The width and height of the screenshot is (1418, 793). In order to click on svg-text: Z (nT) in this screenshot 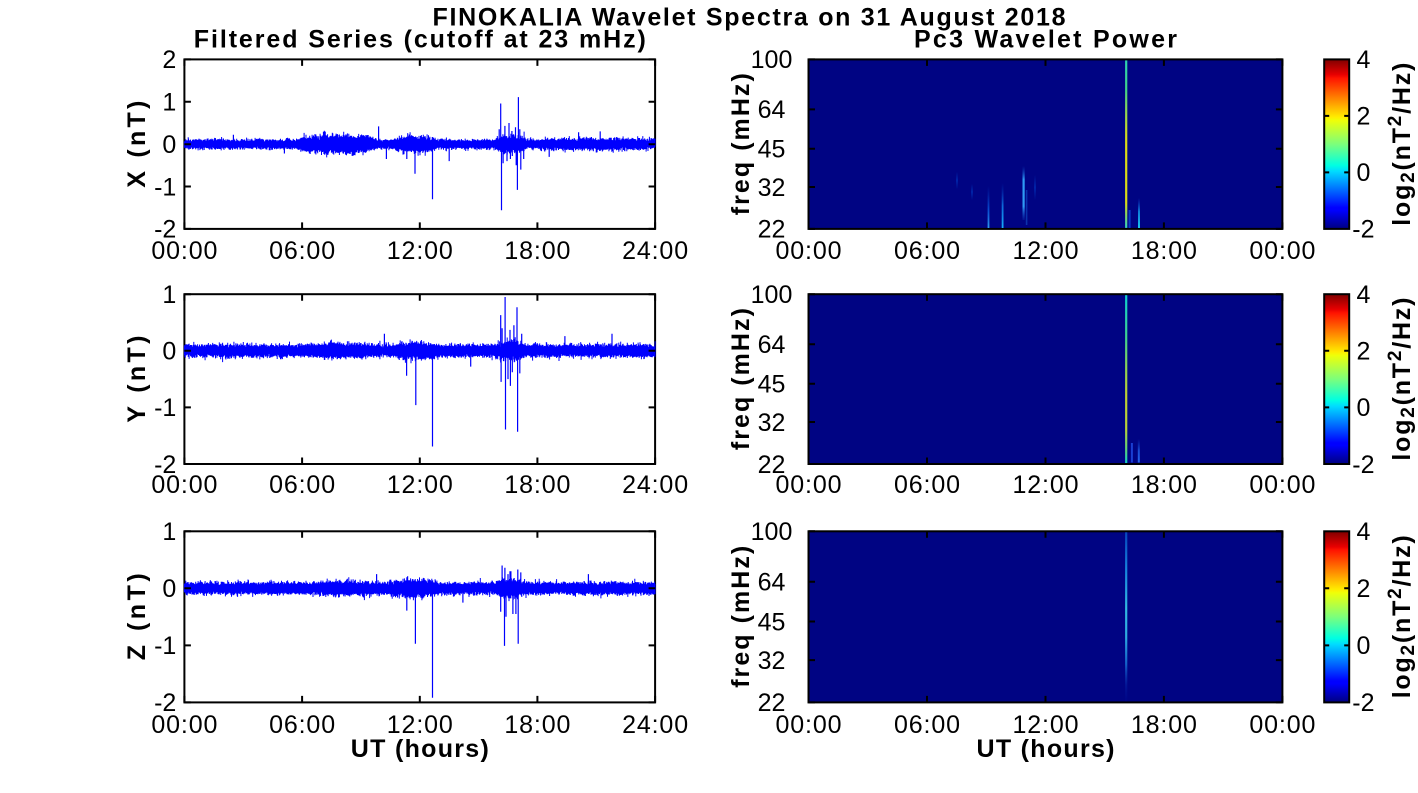, I will do `click(137, 616)`.